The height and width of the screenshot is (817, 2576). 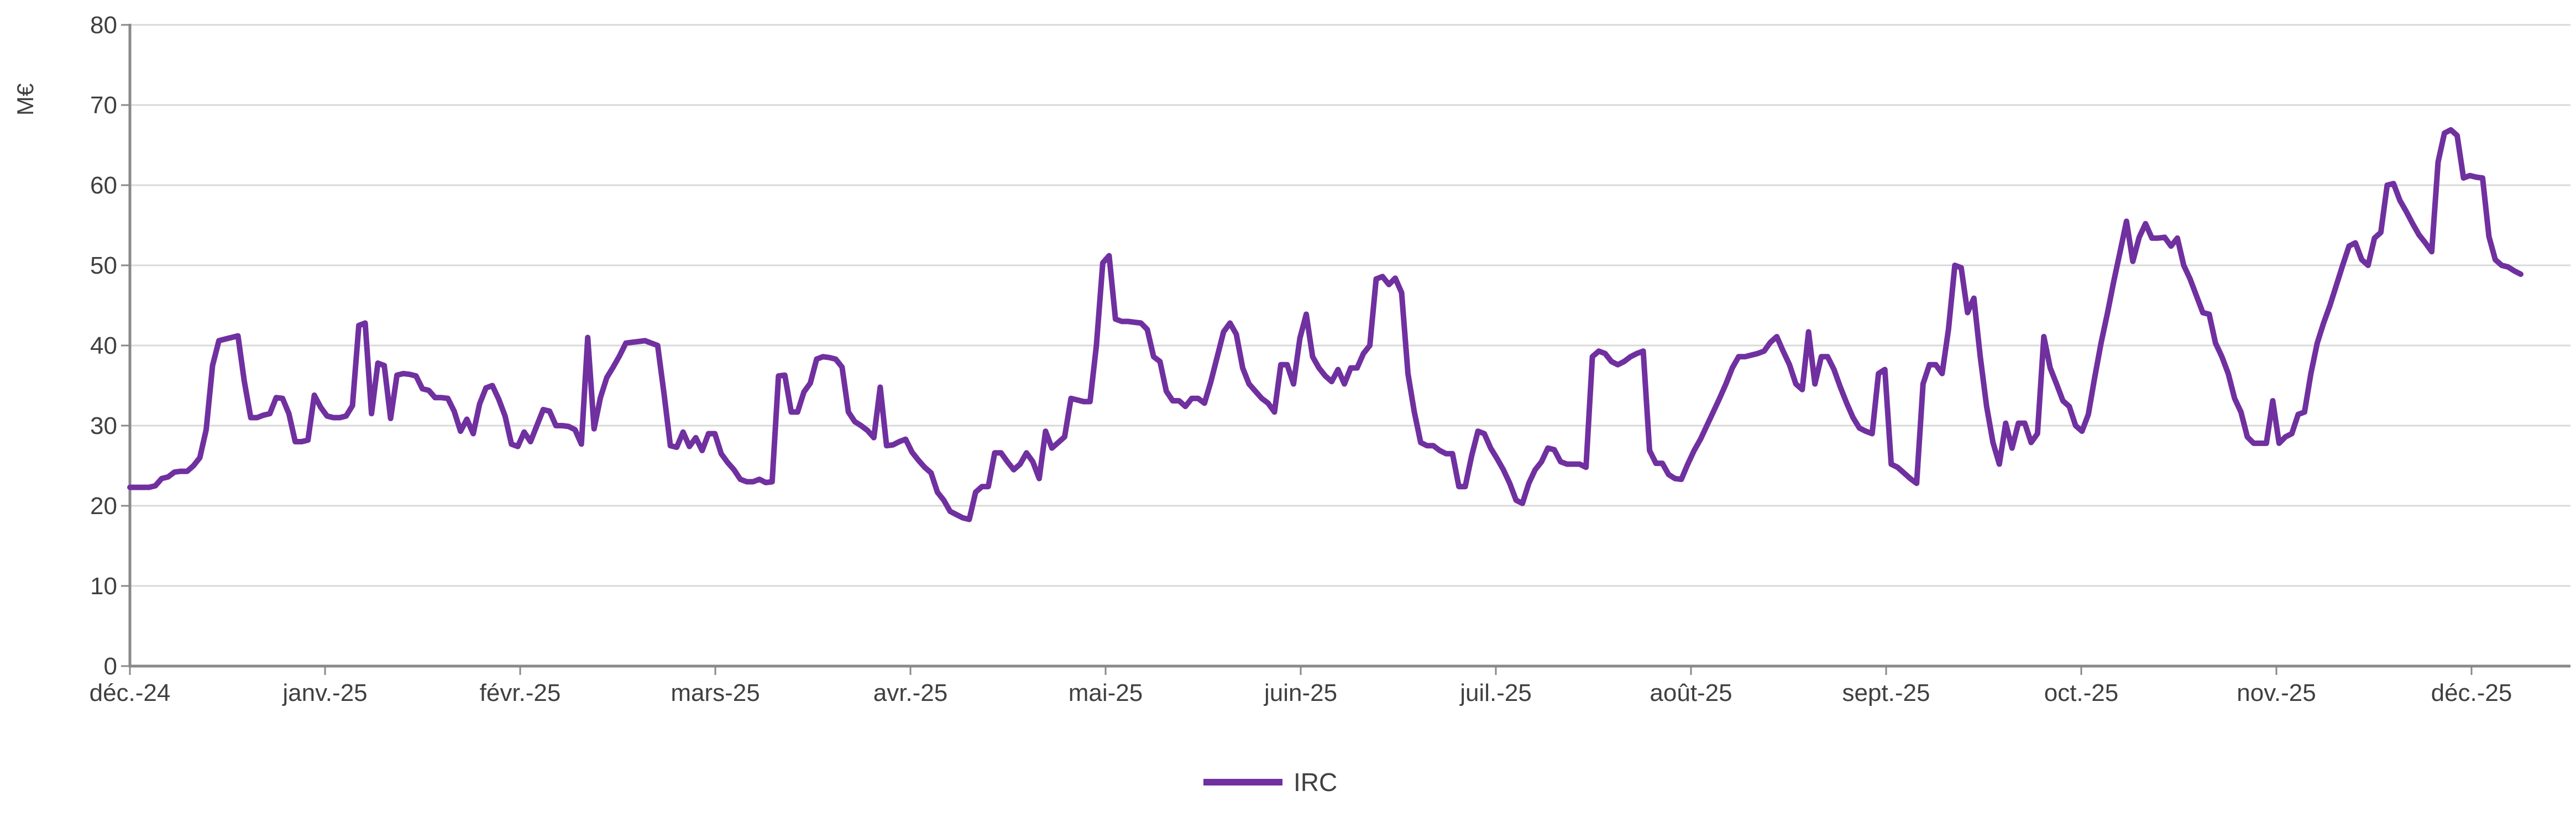 What do you see at coordinates (520, 692) in the screenshot?
I see `x-tick-label: févr.-25` at bounding box center [520, 692].